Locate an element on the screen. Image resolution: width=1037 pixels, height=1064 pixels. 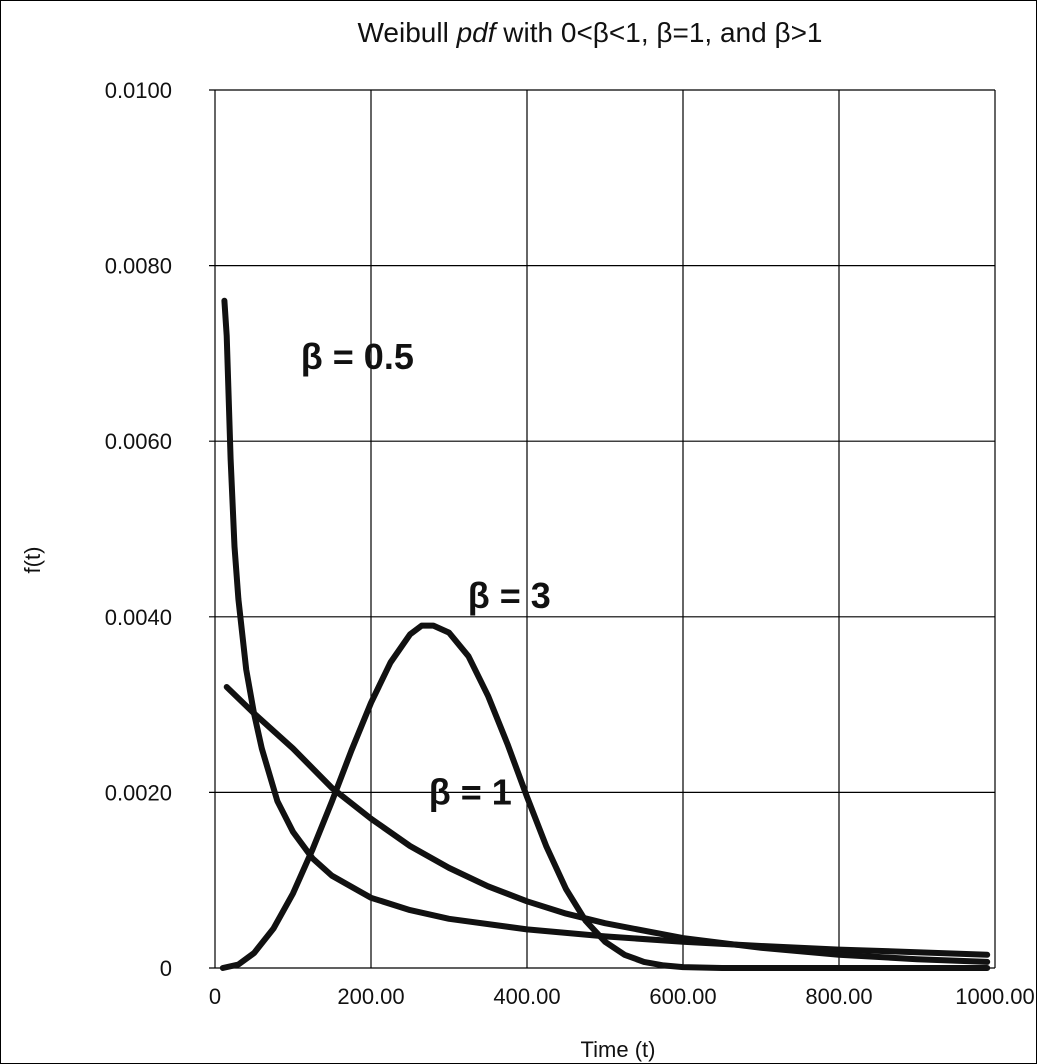
curve-annotation: β = 3 is located at coordinates (509, 595).